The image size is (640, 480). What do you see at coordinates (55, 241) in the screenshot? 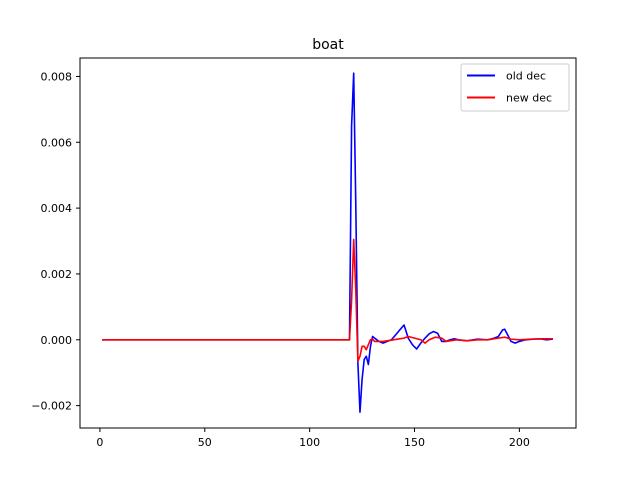
I see `y-axis: −0.002 0.000 0.002 0.004 0.006 0.008` at bounding box center [55, 241].